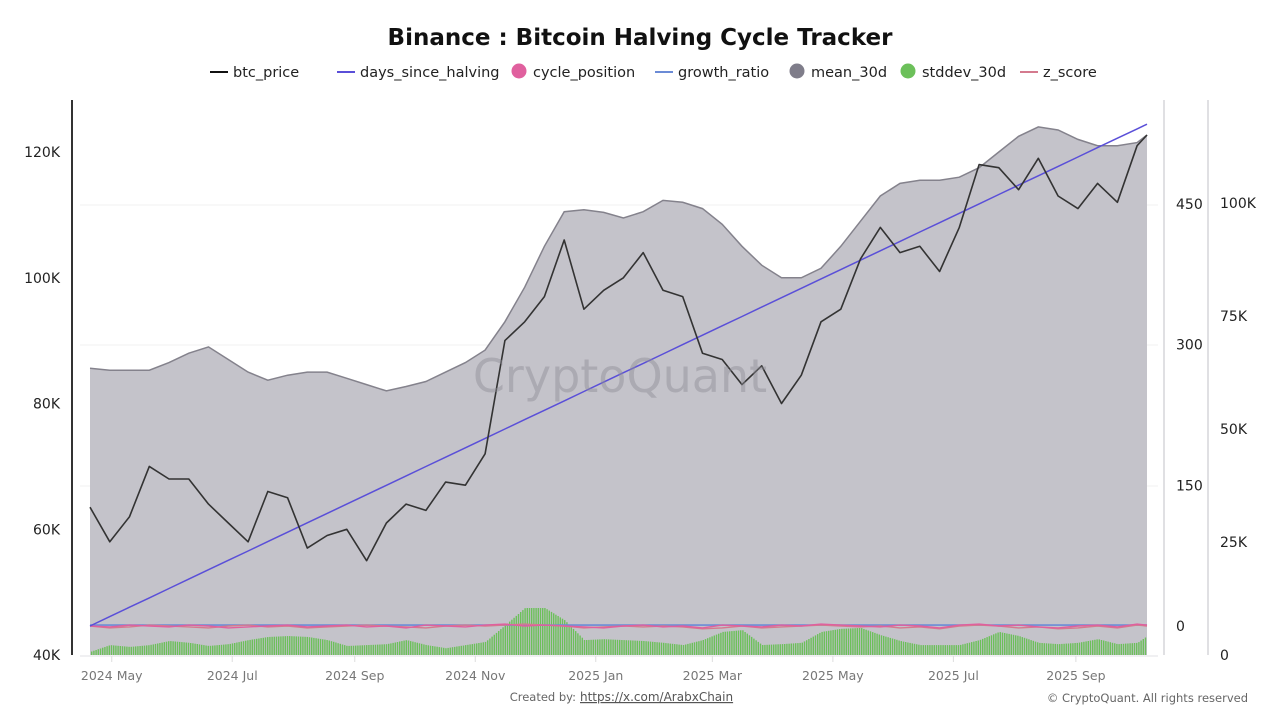  Describe the element at coordinates (1070, 73) in the screenshot. I see `legend-label: z_score` at that location.